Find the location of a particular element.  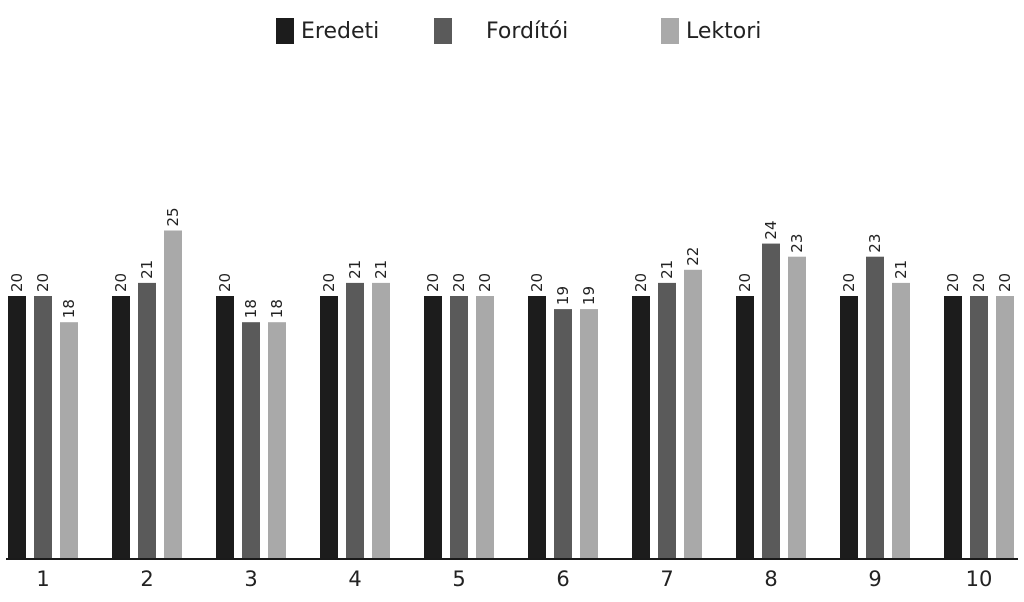

legend-item-eredeti: Eredeti is located at coordinates (327, 31).